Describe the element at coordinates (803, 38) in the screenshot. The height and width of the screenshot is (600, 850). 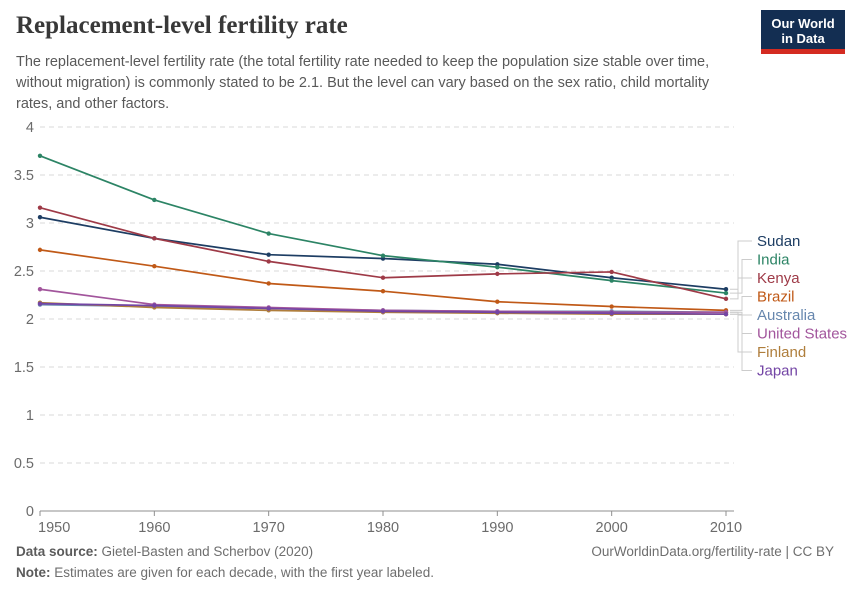
I see `owid-logo-line2: in Data` at that location.